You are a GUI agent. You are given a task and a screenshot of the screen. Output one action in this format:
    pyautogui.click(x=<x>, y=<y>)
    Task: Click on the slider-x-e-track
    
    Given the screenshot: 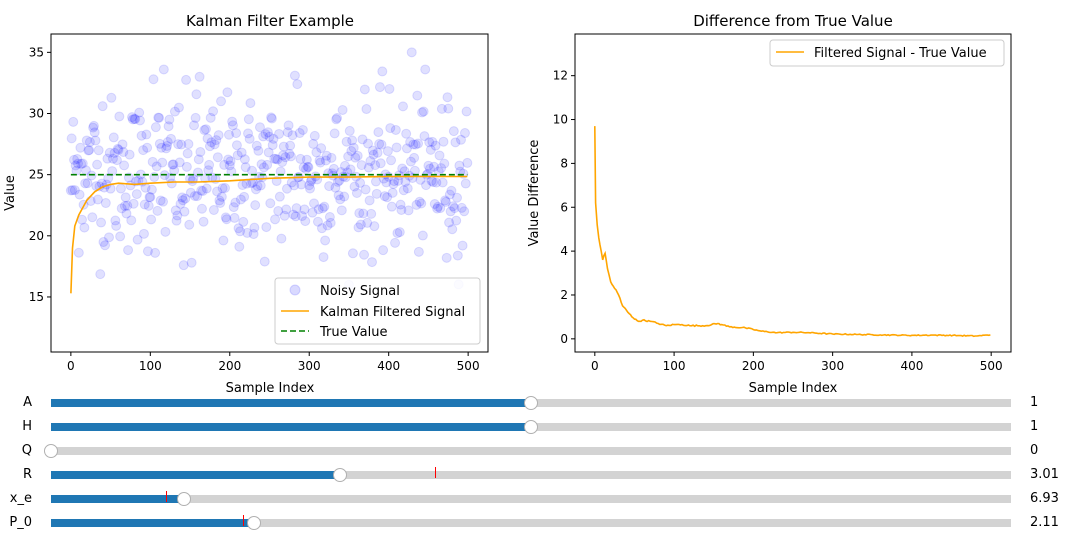 What is the action you would take?
    pyautogui.click(x=531, y=498)
    